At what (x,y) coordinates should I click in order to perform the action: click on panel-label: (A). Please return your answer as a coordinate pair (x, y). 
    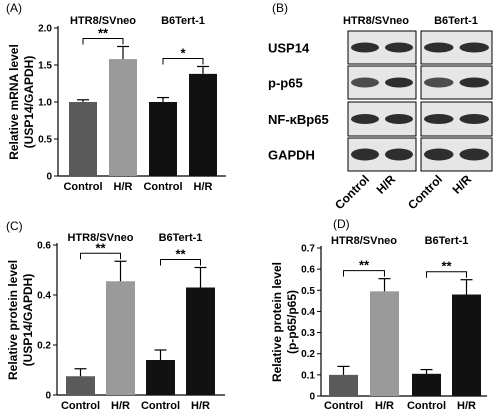
    Looking at the image, I should click on (14, 8).